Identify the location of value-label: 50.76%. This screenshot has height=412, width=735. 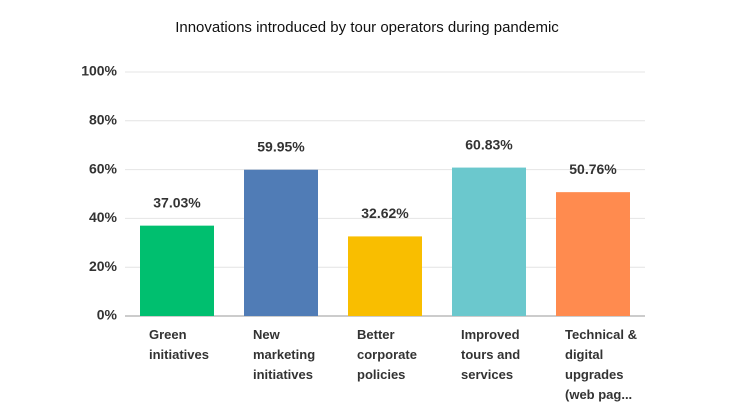
(593, 169).